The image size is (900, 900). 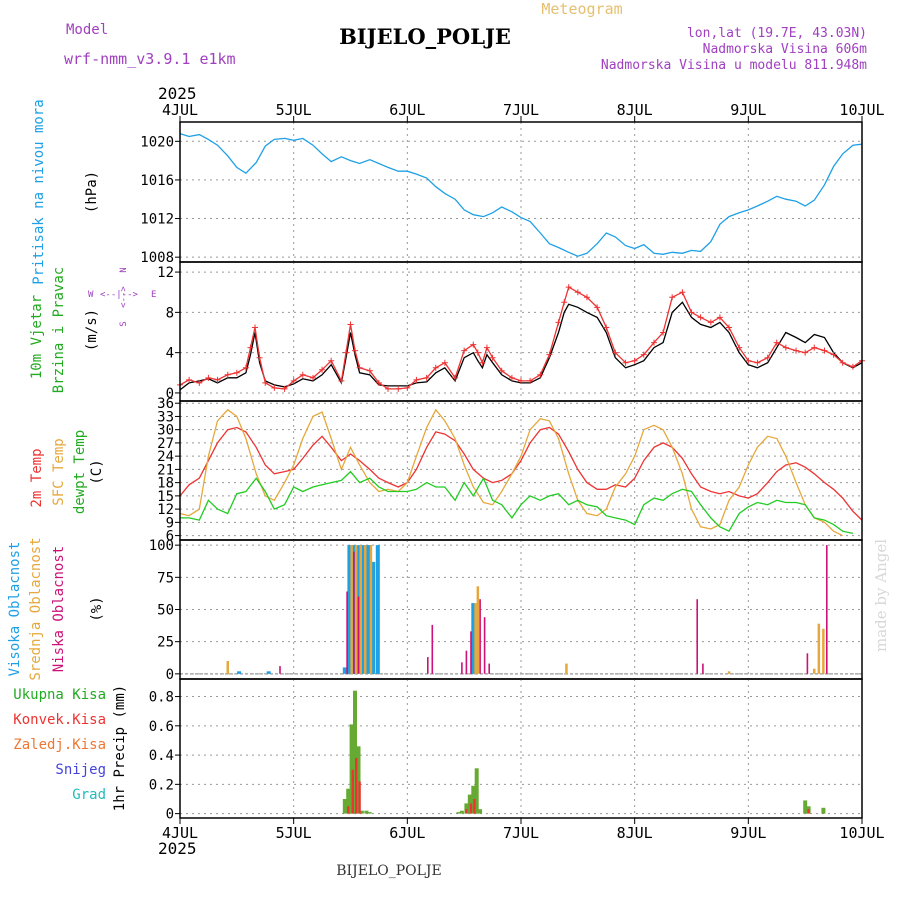 What do you see at coordinates (120, 748) in the screenshot?
I see `precip-unit: 1hr Precip (mm)` at bounding box center [120, 748].